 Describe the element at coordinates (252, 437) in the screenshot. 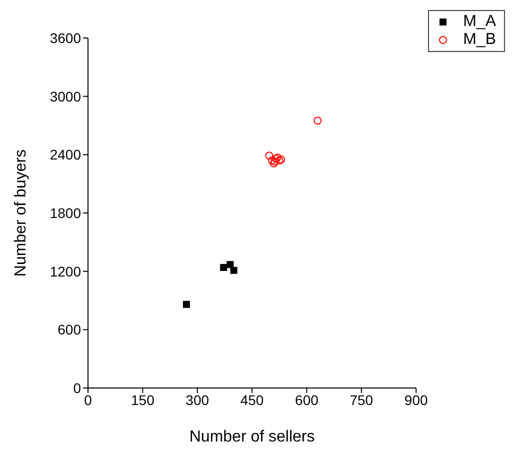

I see `x-axis-title: Number of sellers` at that location.